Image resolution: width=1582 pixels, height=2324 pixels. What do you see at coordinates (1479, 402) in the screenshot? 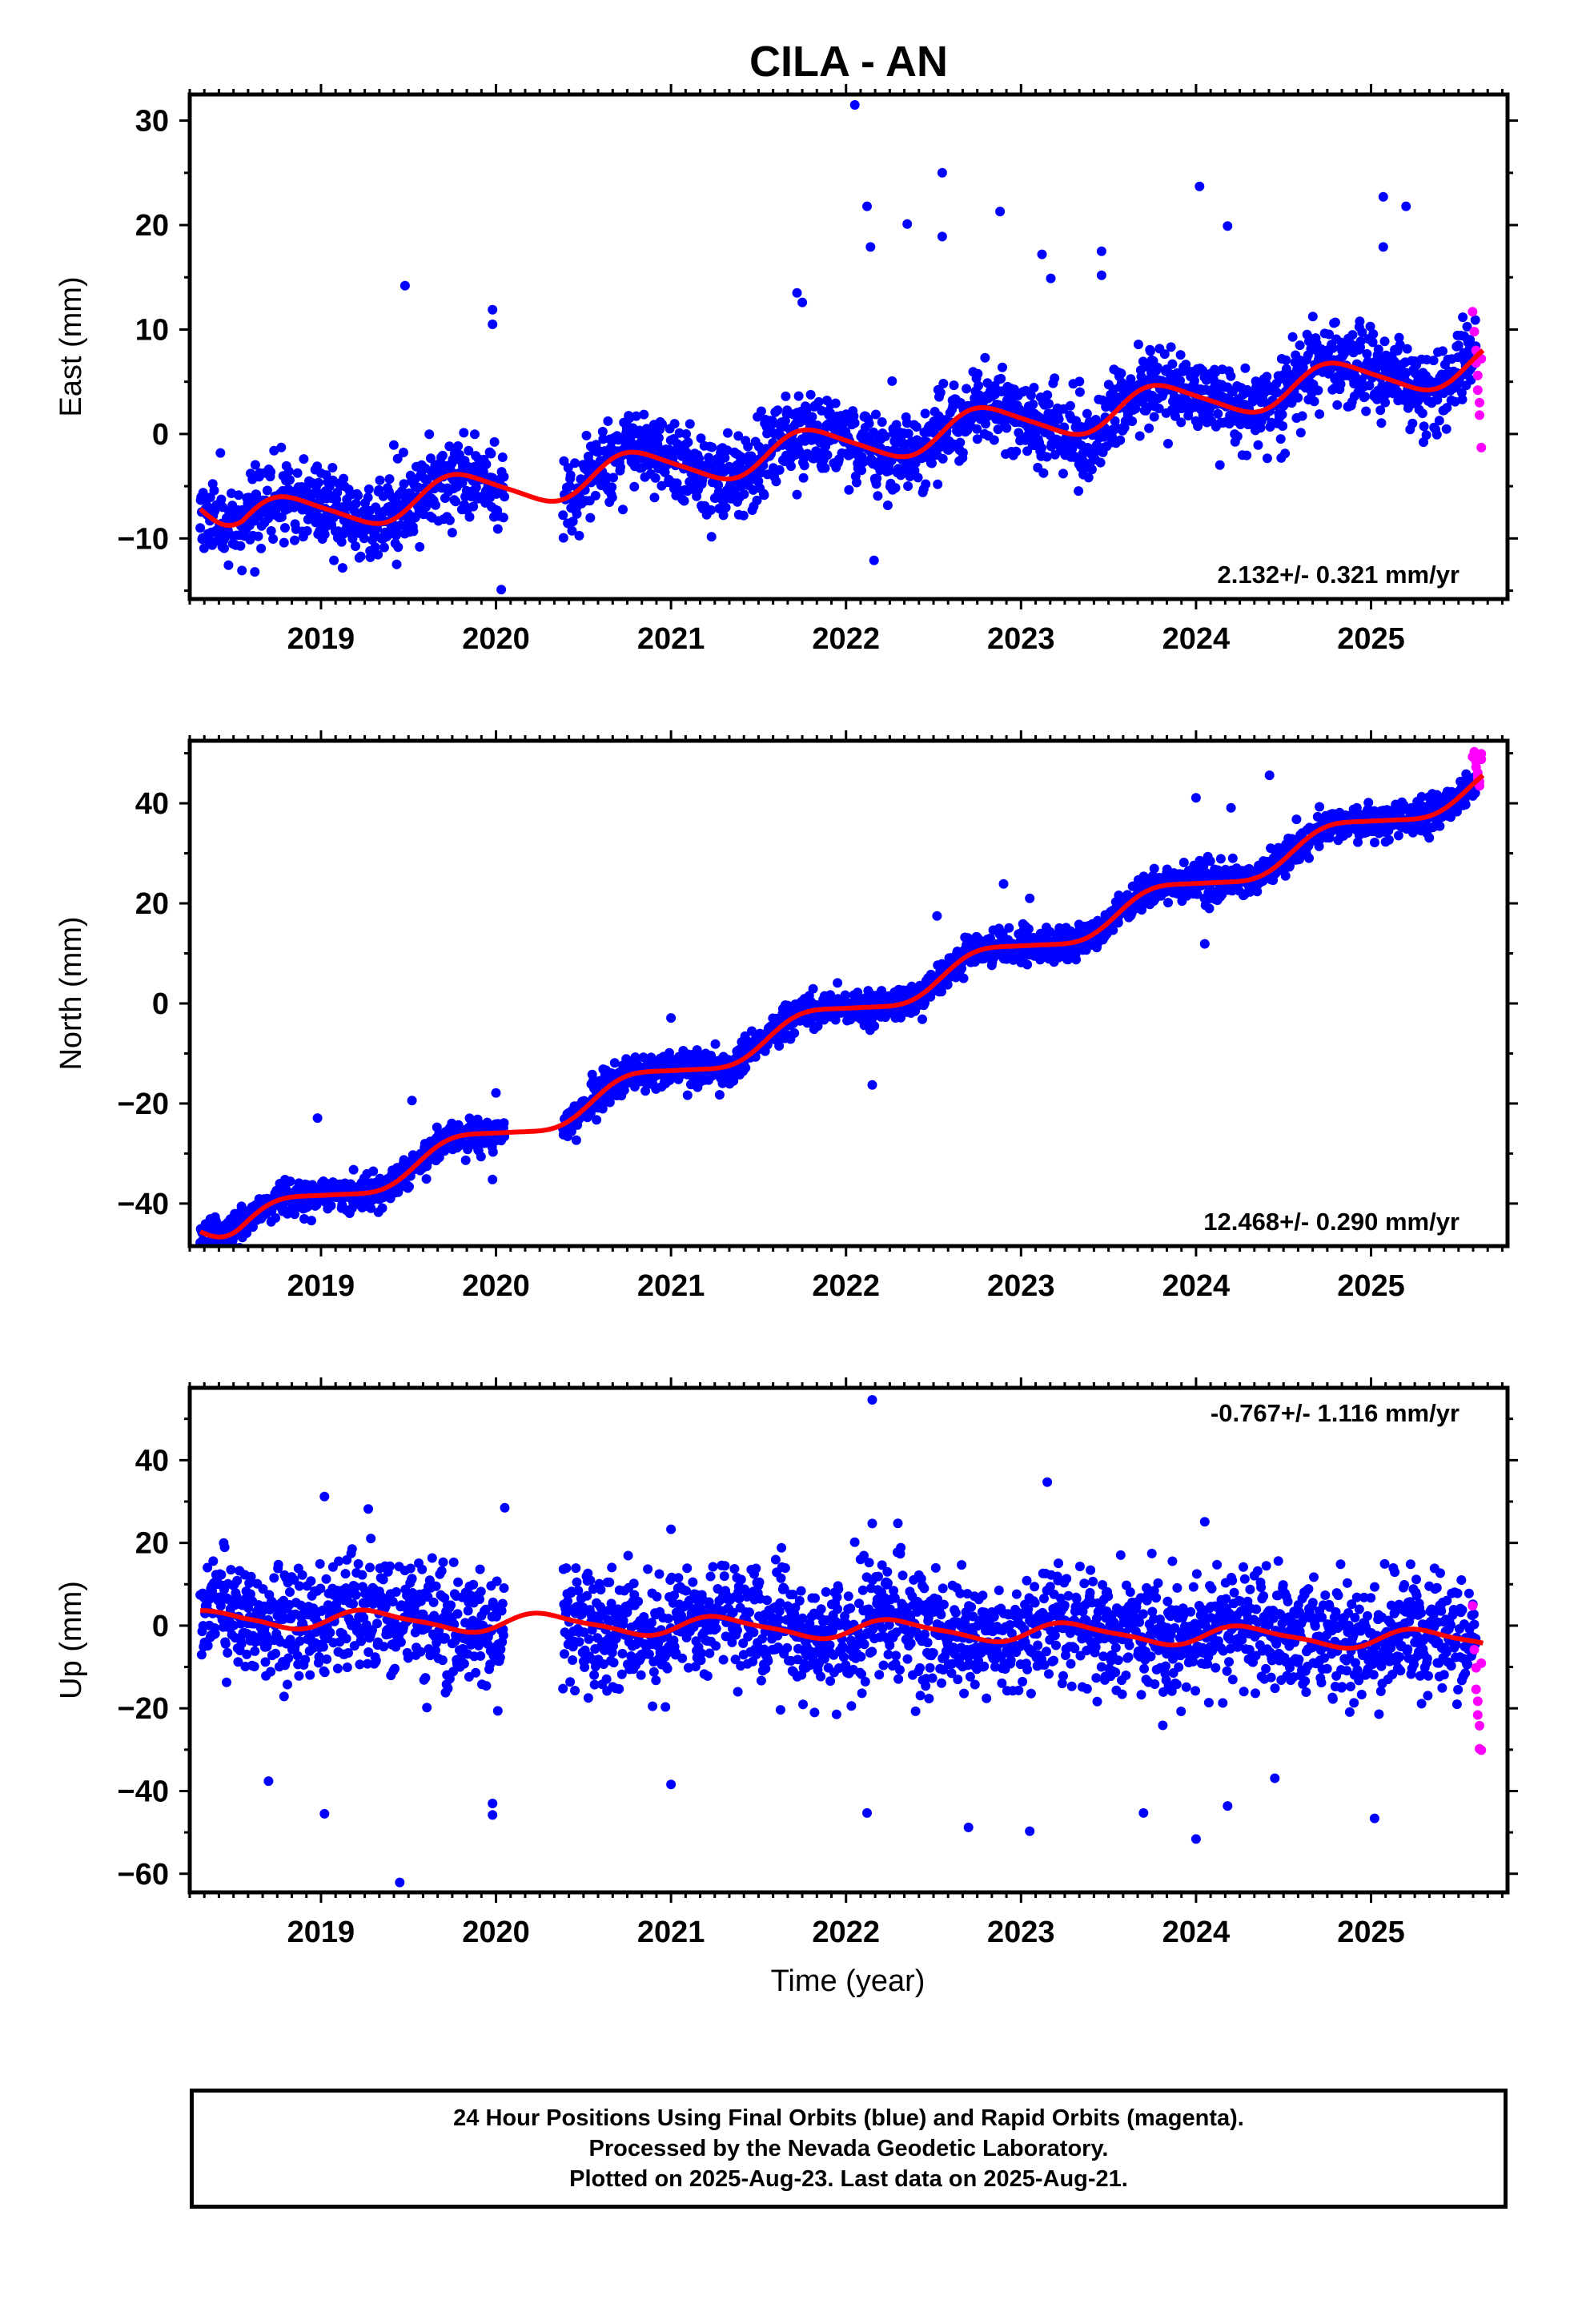
I see `rapid-orbit-point` at bounding box center [1479, 402].